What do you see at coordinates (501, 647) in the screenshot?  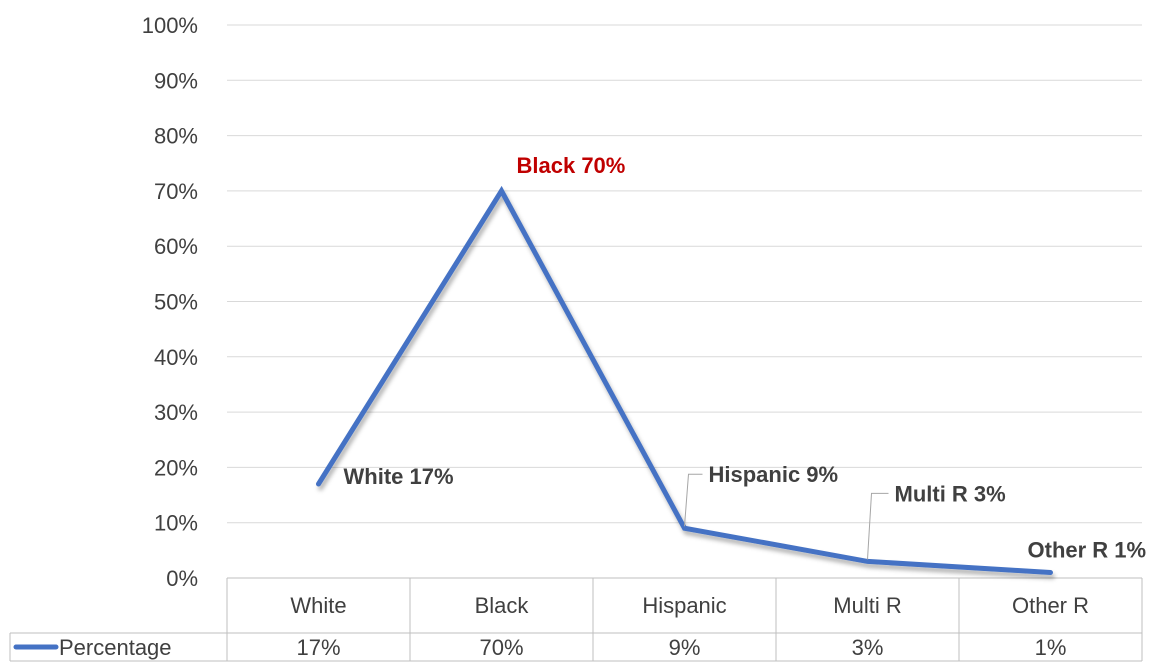 I see `table-value: 70%` at bounding box center [501, 647].